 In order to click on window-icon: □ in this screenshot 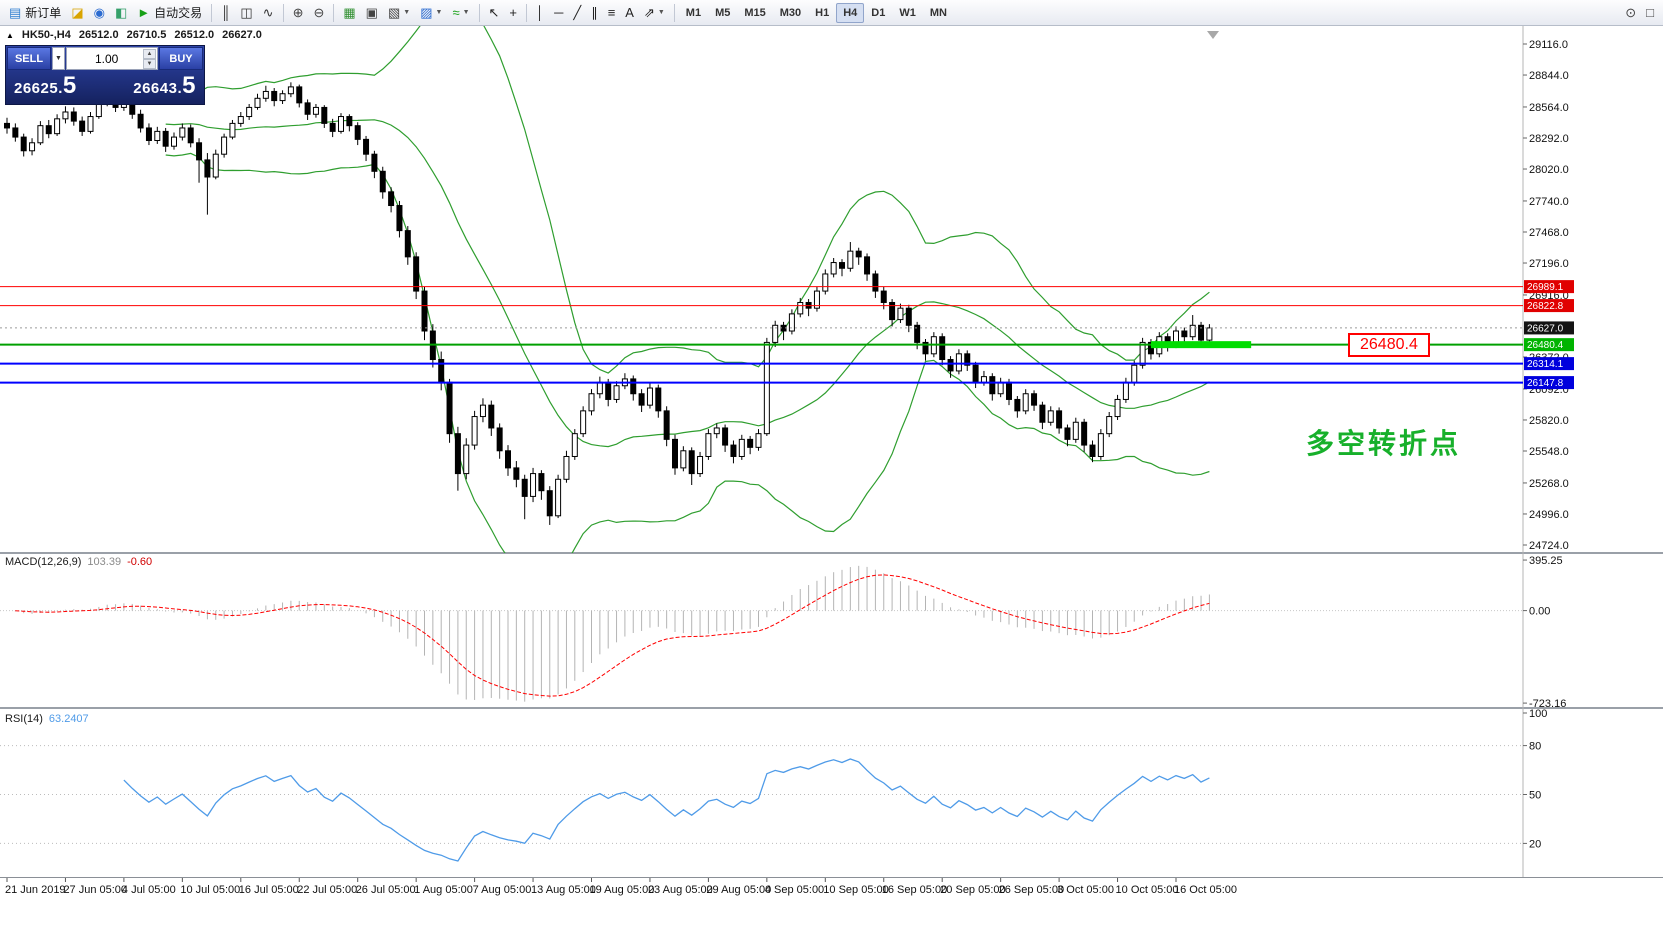, I will do `click(1650, 12)`.